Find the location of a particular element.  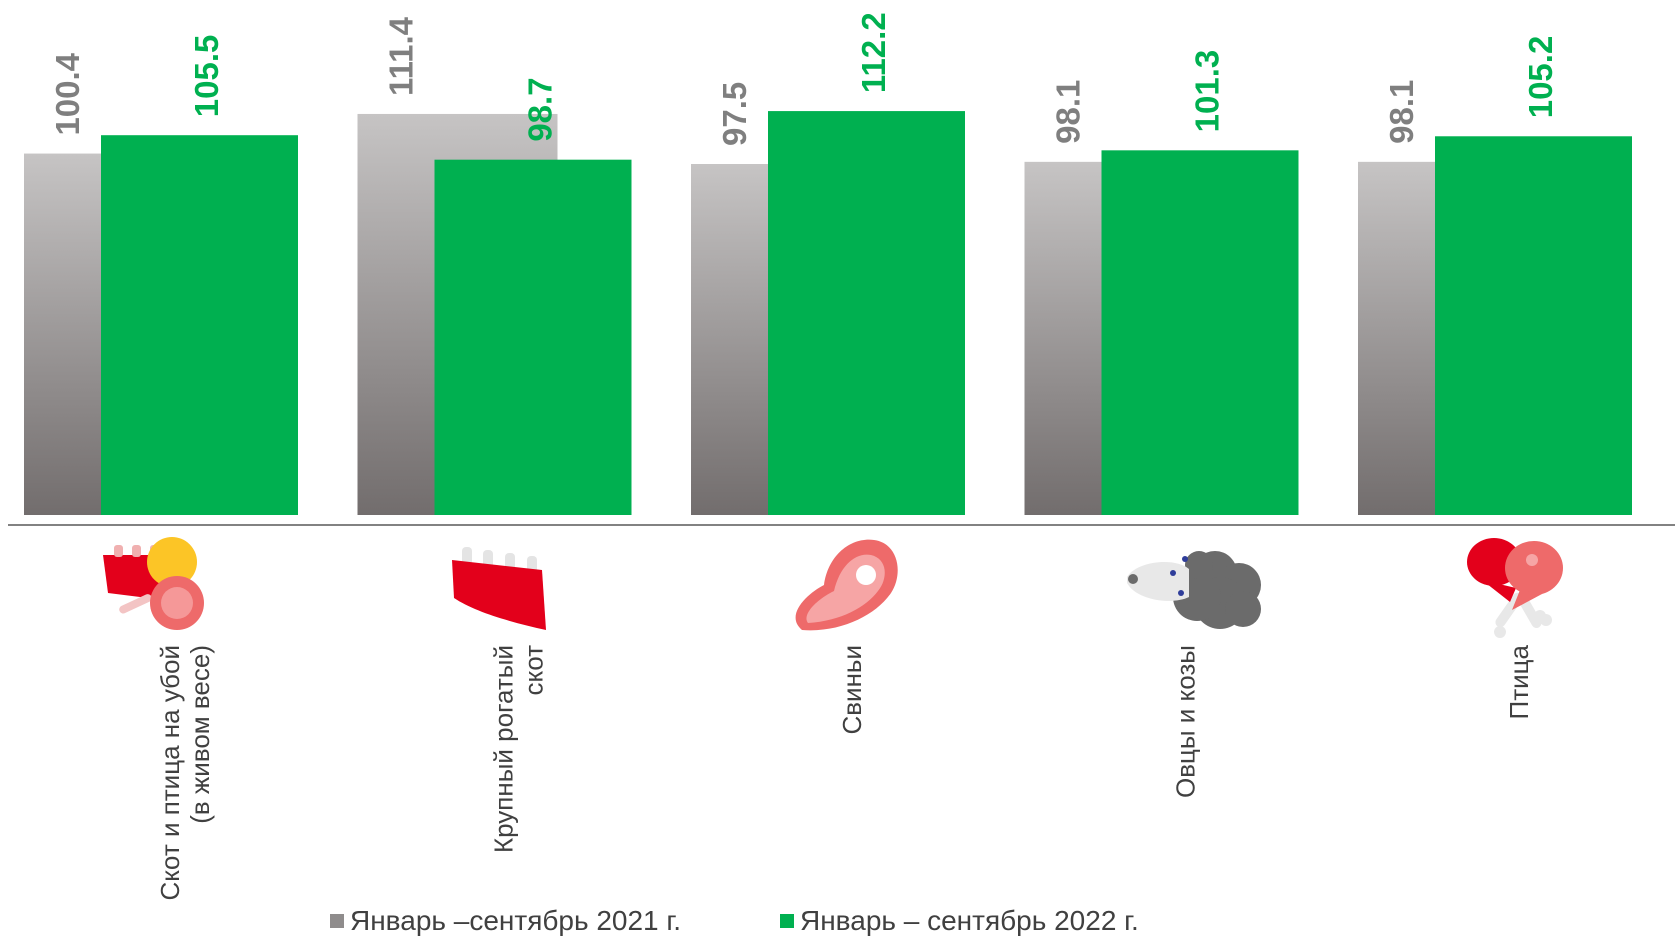

category-label-pigs-line-1: Свиньи is located at coordinates (852, 690).